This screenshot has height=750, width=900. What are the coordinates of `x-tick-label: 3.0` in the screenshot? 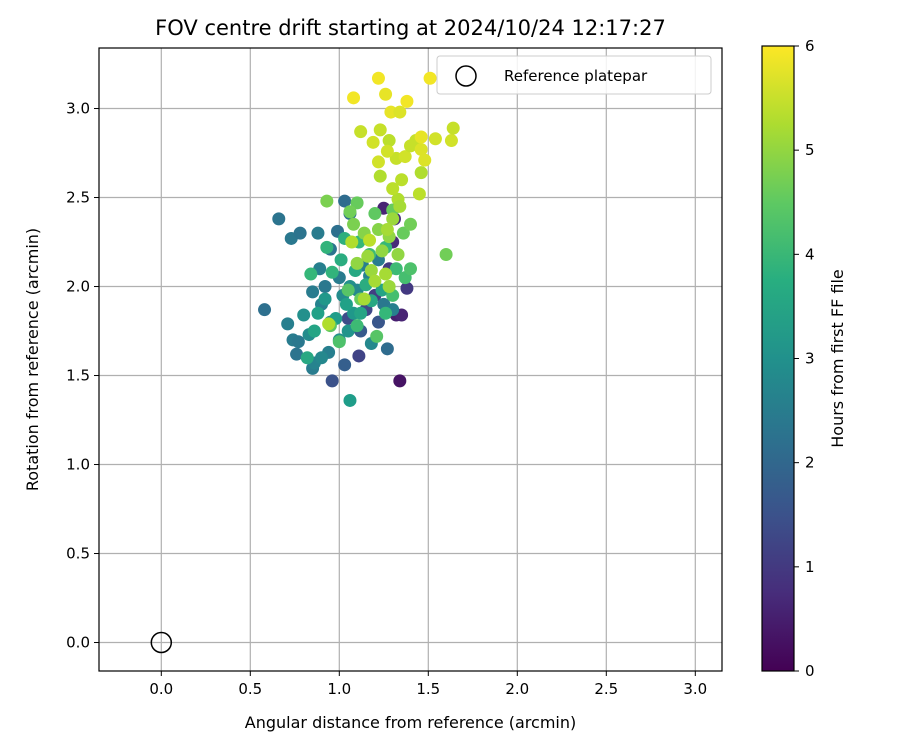 It's located at (695, 689).